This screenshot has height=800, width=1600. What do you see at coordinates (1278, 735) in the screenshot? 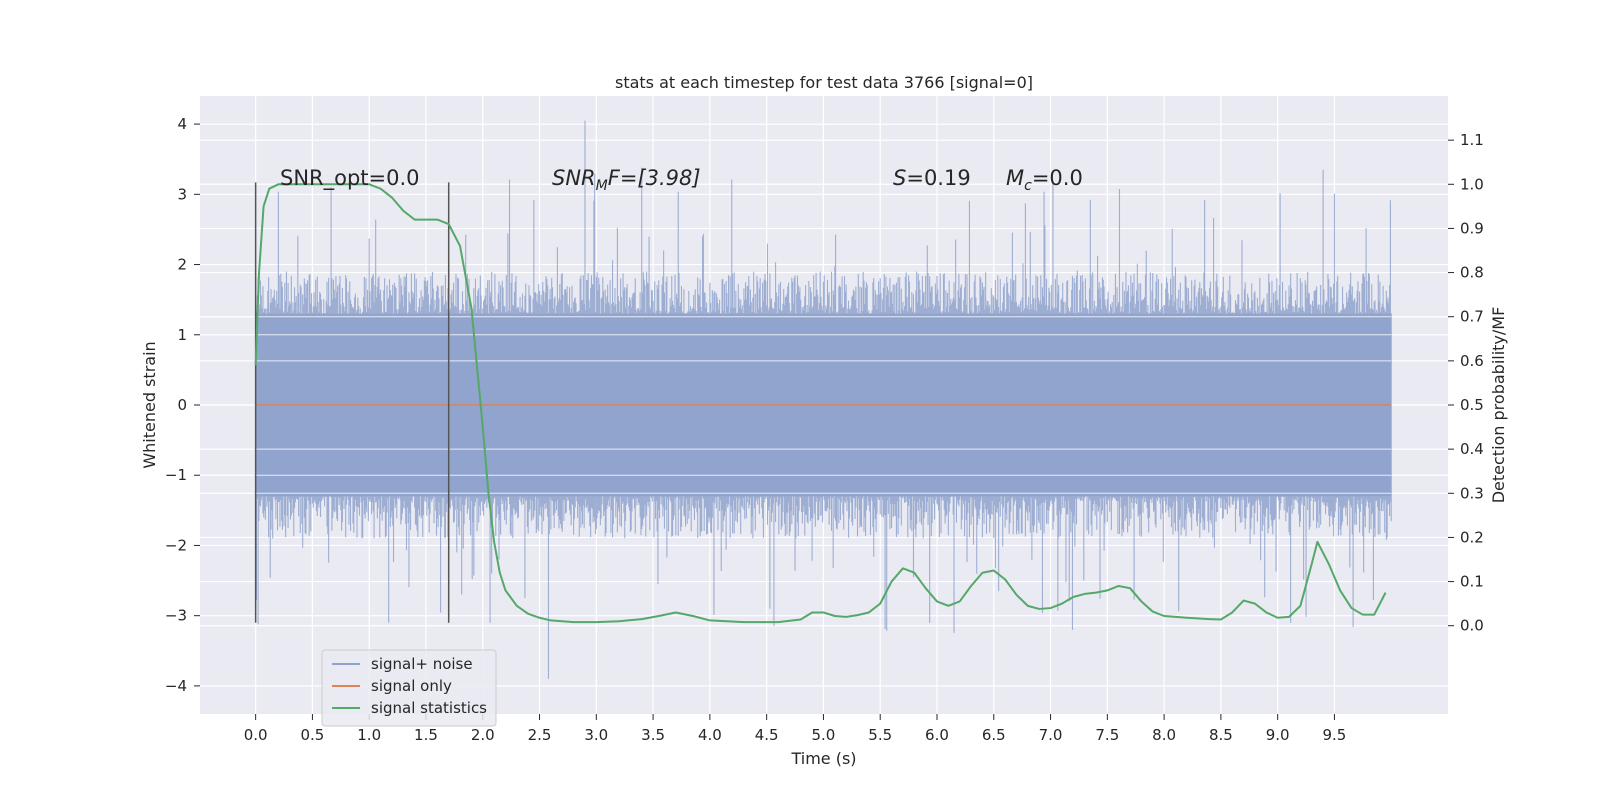
I see `x-tick-label: 9.0` at bounding box center [1278, 735].